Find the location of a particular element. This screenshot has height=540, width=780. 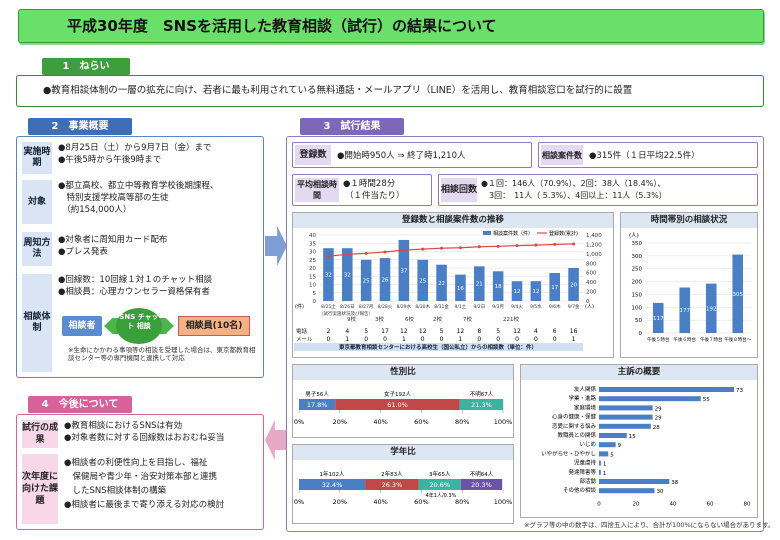

table-cell: 12 is located at coordinates (423, 331).